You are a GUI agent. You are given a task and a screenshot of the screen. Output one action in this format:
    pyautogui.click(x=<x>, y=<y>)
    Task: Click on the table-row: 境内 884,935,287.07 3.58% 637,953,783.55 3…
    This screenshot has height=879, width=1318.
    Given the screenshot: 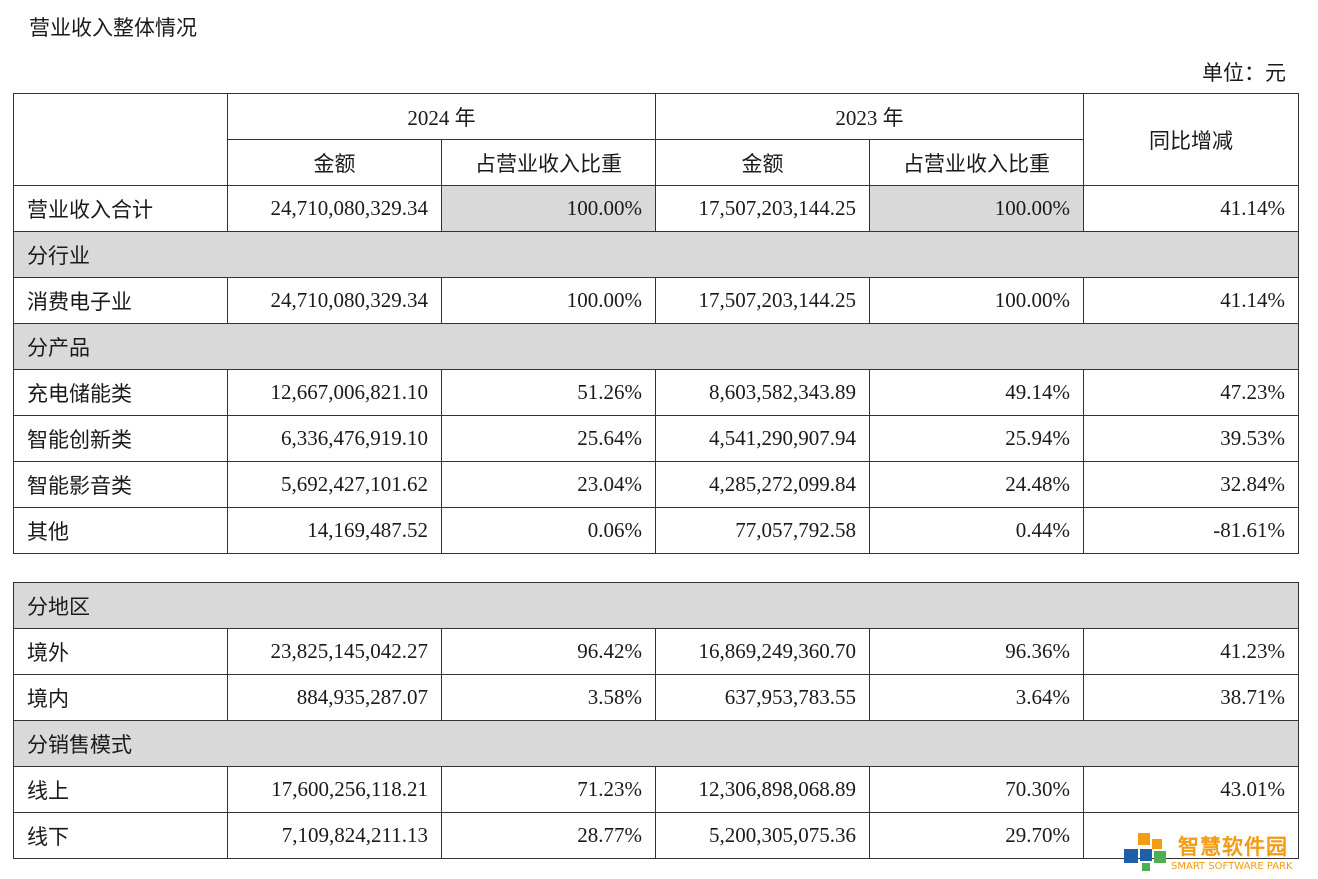 What is the action you would take?
    pyautogui.click(x=656, y=697)
    